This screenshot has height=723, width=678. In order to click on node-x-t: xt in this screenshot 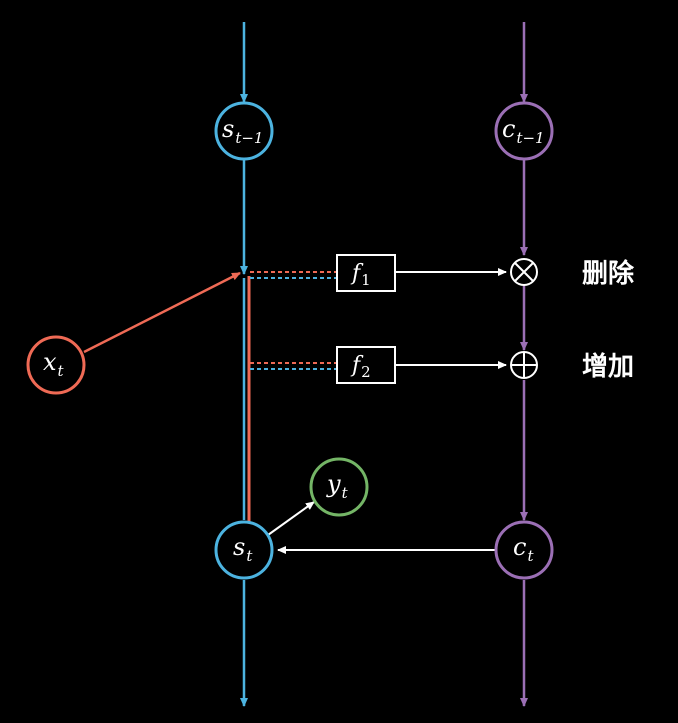, I will do `click(56, 365)`.